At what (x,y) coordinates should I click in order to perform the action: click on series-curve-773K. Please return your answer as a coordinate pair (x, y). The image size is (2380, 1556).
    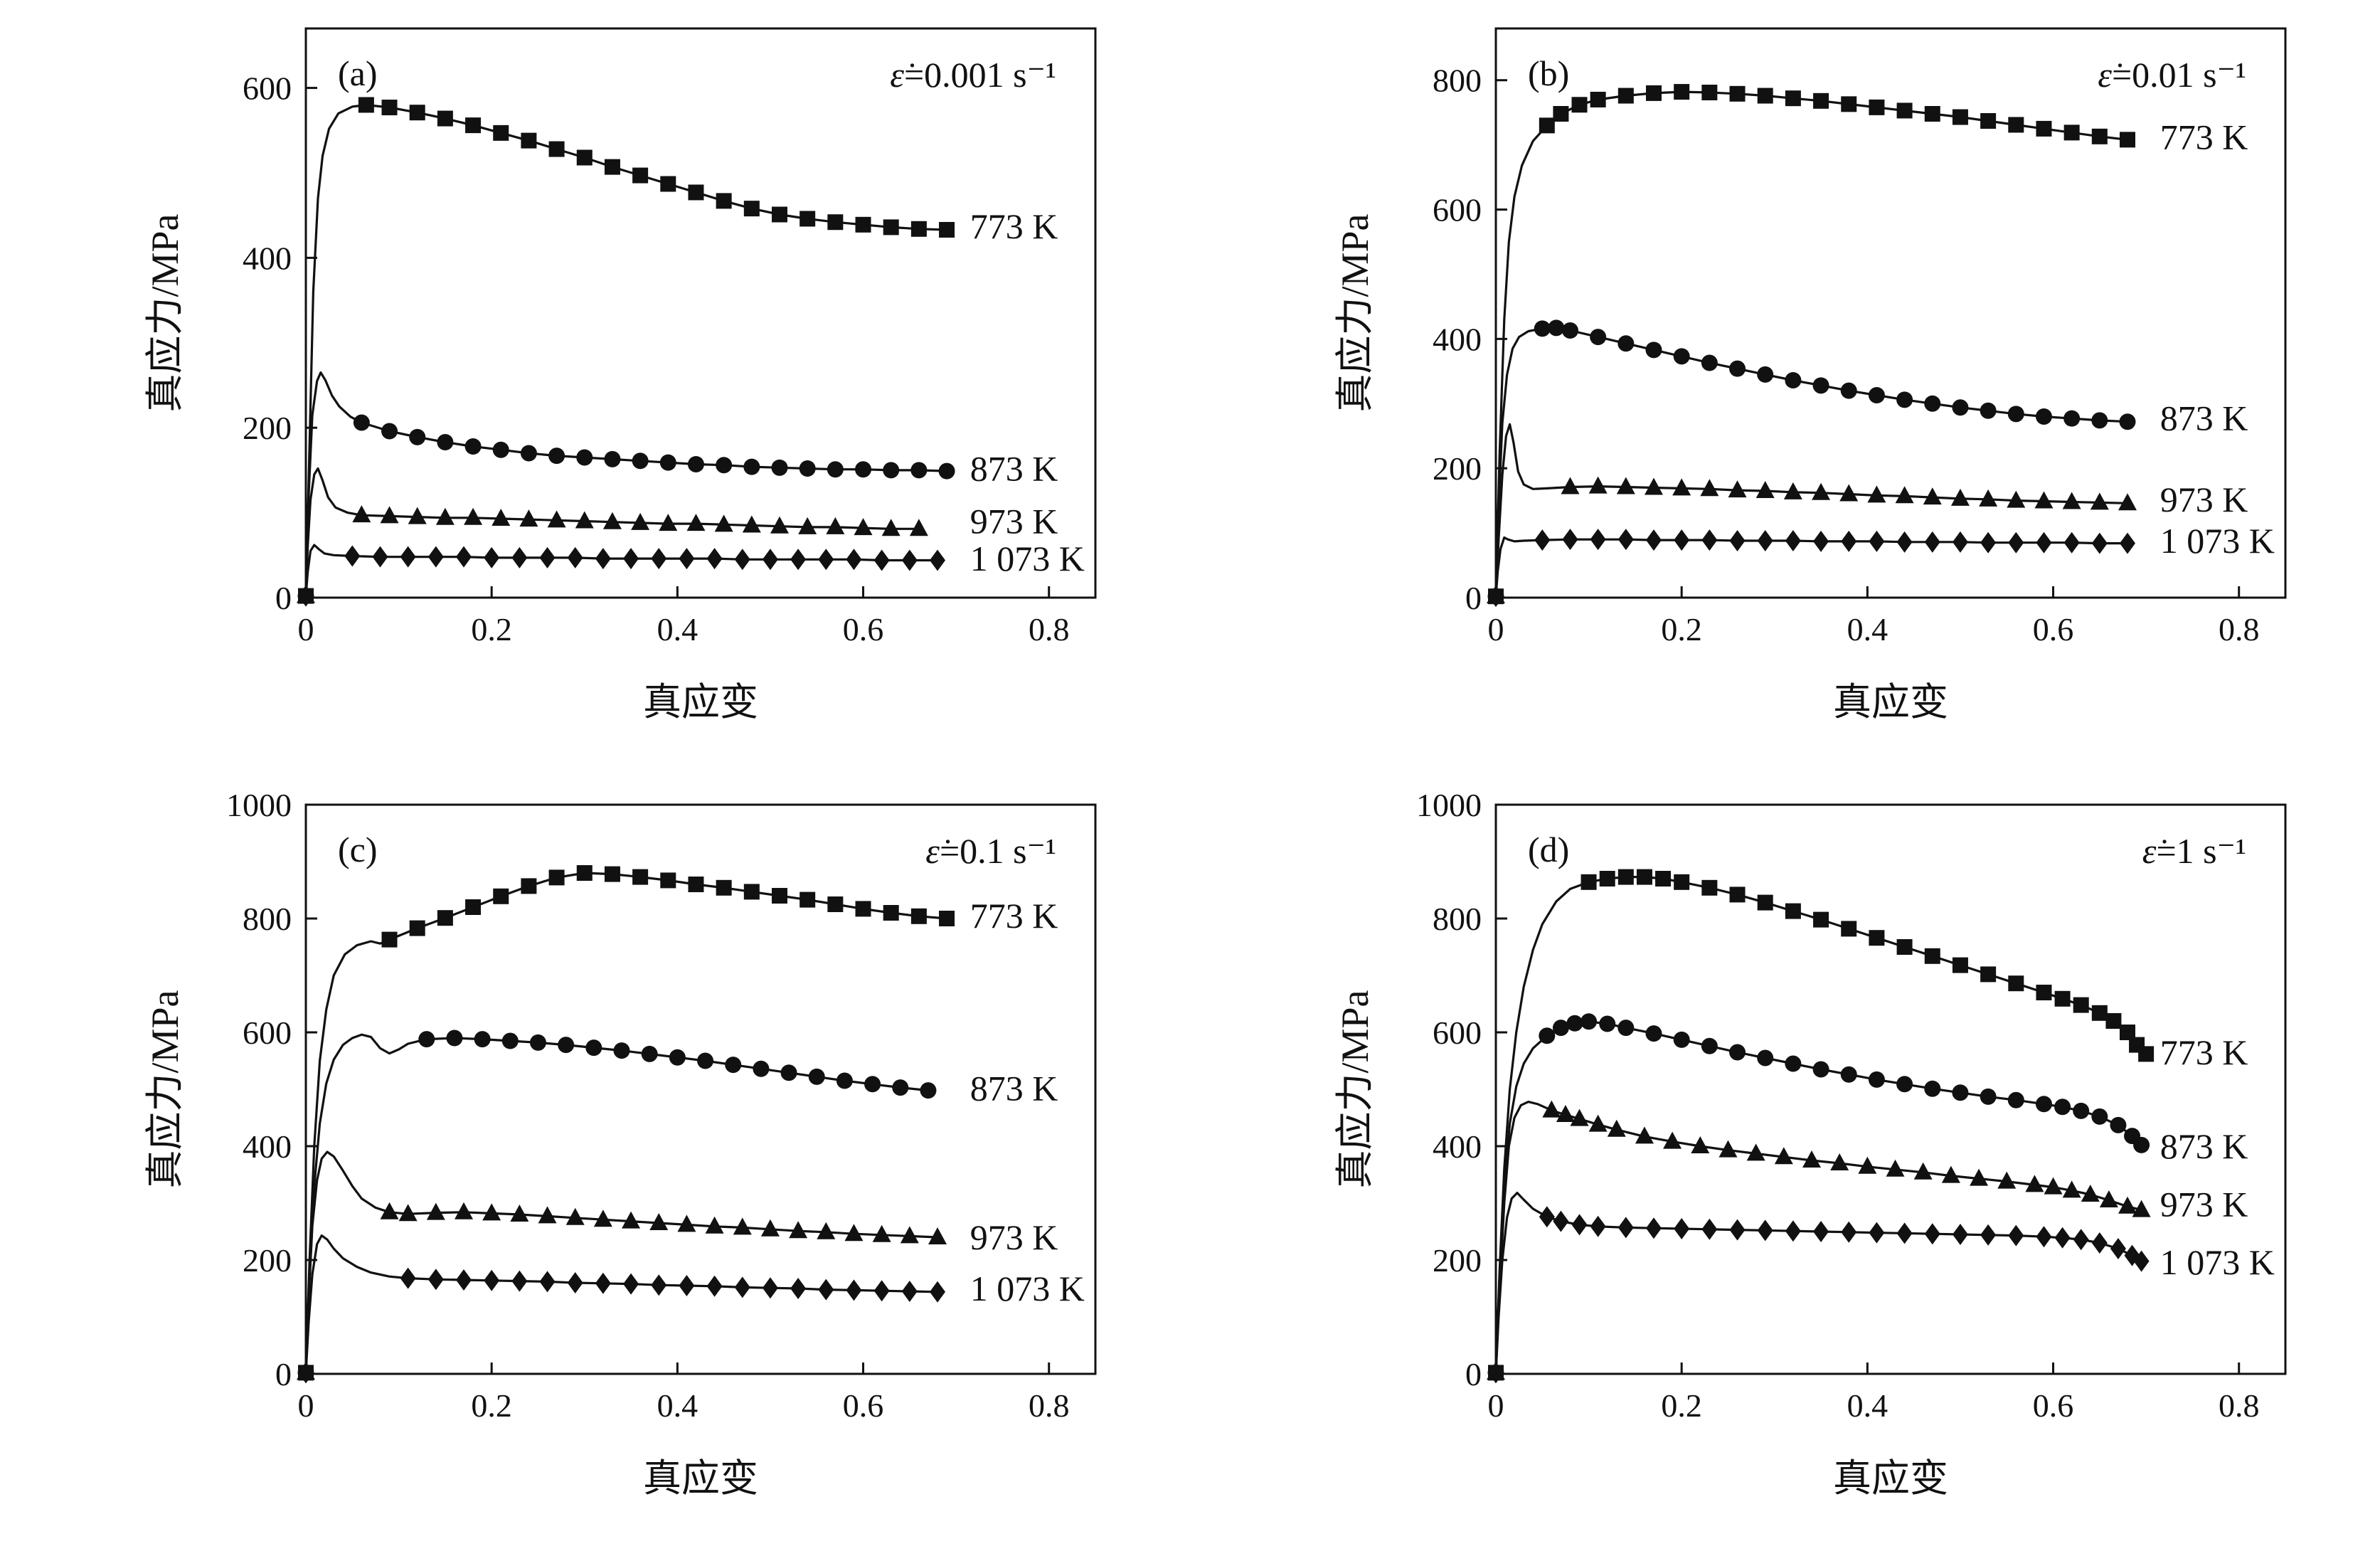
    Looking at the image, I should click on (1811, 343).